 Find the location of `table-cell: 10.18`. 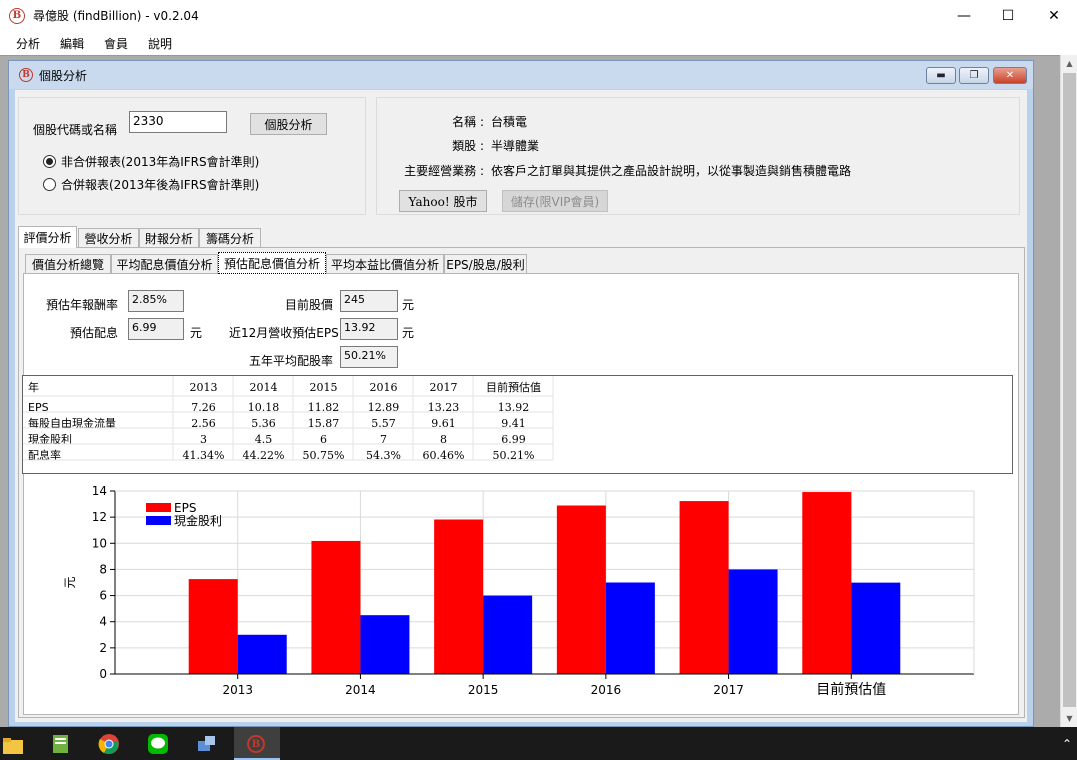

table-cell: 10.18 is located at coordinates (263, 407).